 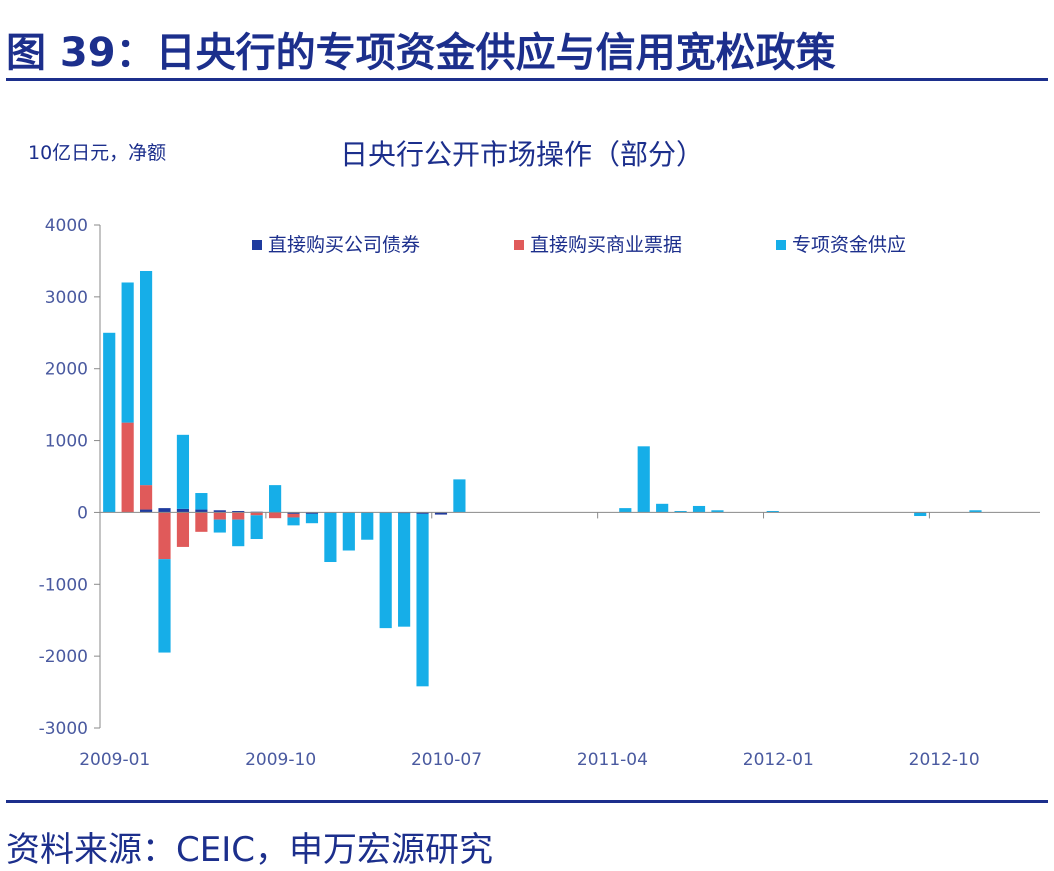 What do you see at coordinates (849, 245) in the screenshot?
I see `legend-label: 专项资金供应` at bounding box center [849, 245].